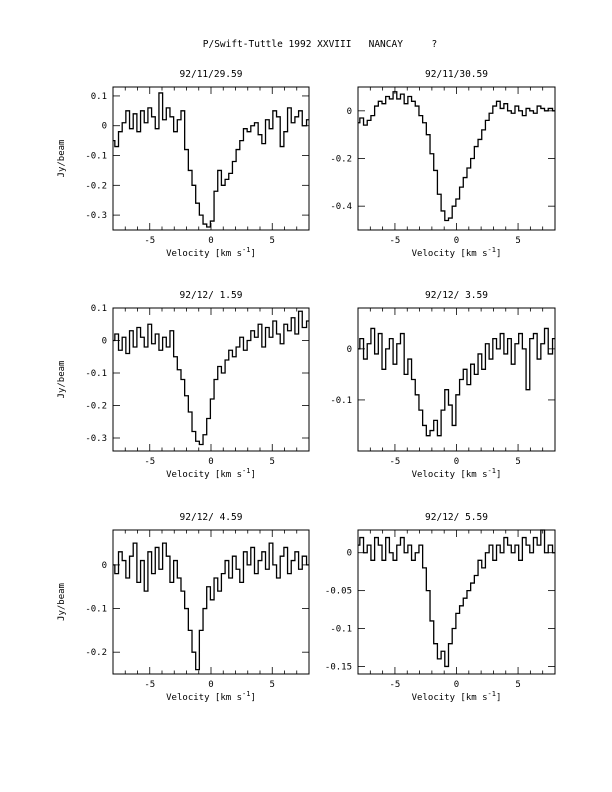 The image size is (612, 792). Describe the element at coordinates (341, 207) in the screenshot. I see `y-tick-label: -0.4` at that location.